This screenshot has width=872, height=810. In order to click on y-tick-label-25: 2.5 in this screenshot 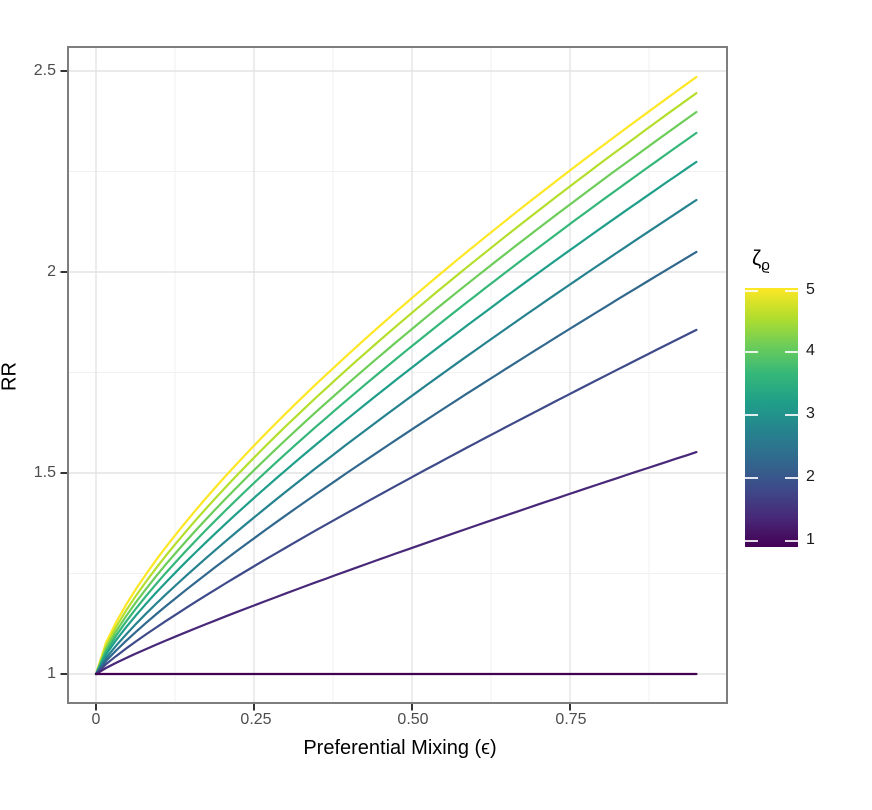, I will do `click(44, 70)`.